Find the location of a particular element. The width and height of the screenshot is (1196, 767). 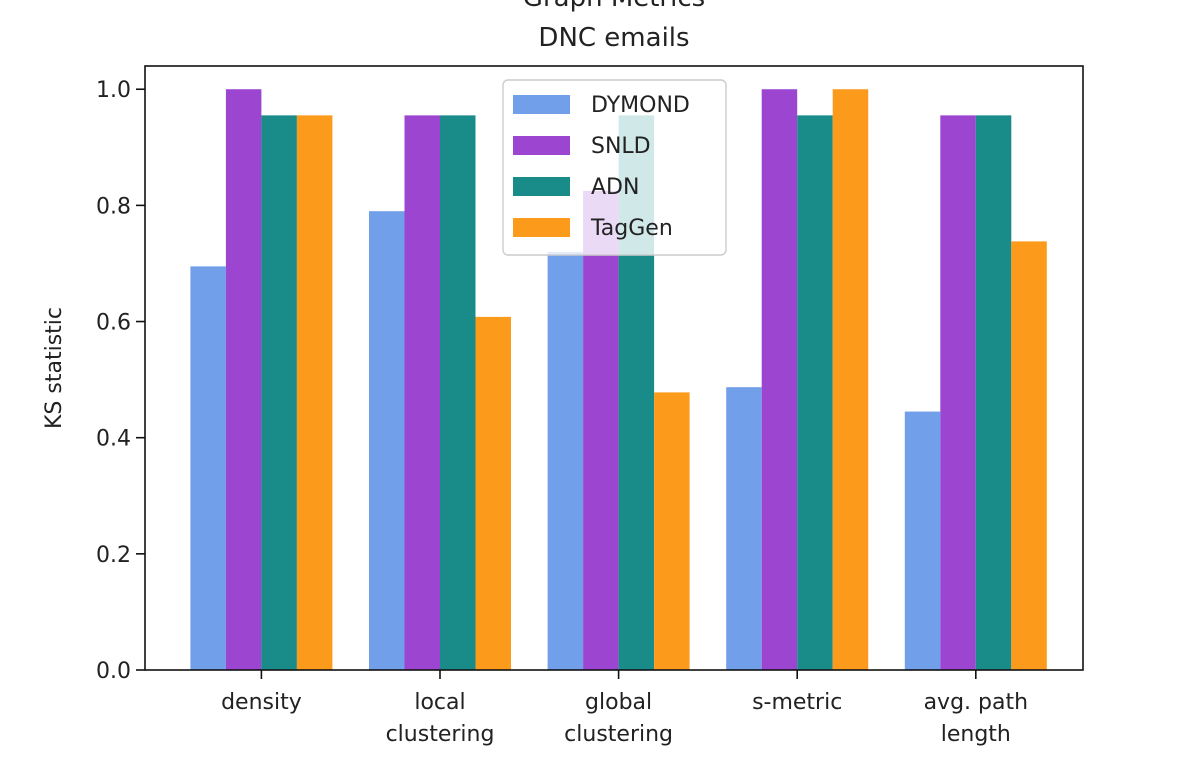

chart-title-line-1: DNC emails is located at coordinates (613, 38).